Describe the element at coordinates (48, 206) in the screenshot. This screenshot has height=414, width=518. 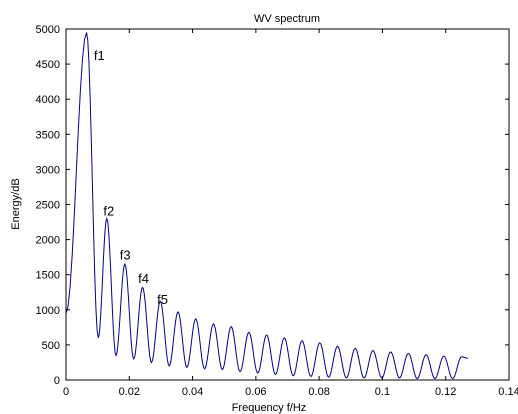
I see `y-tick-label: 2500` at that location.